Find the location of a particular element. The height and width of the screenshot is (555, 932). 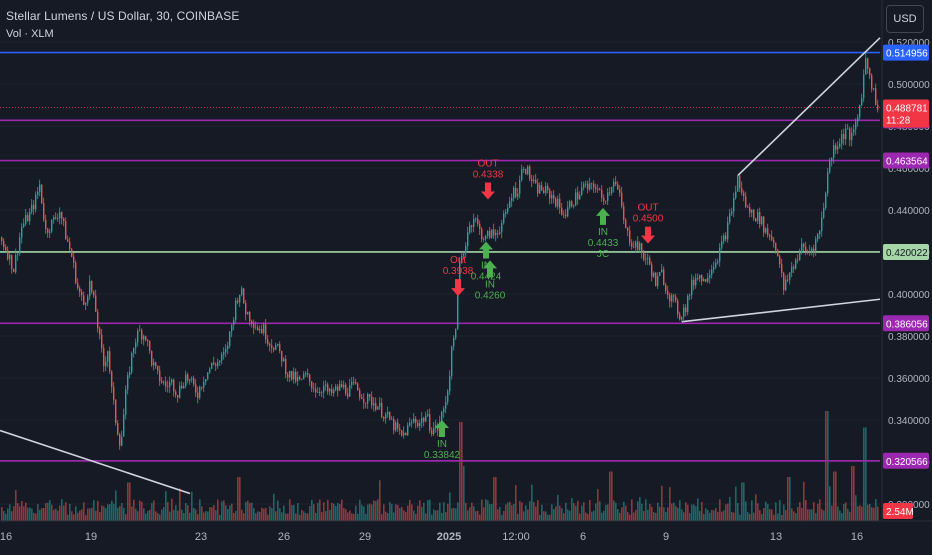

currency-button: USD is located at coordinates (905, 19).